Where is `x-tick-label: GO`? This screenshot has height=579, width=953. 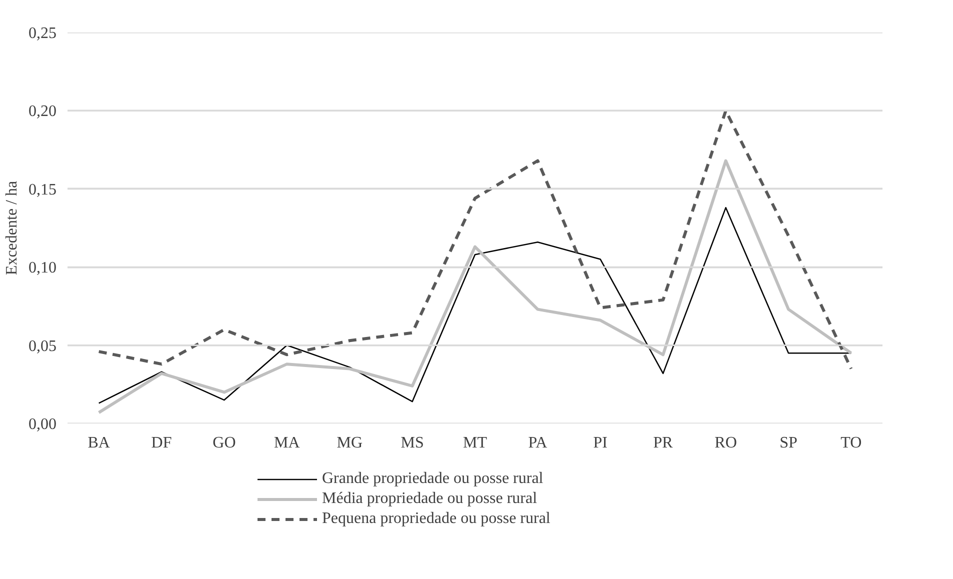 x-tick-label: GO is located at coordinates (224, 443).